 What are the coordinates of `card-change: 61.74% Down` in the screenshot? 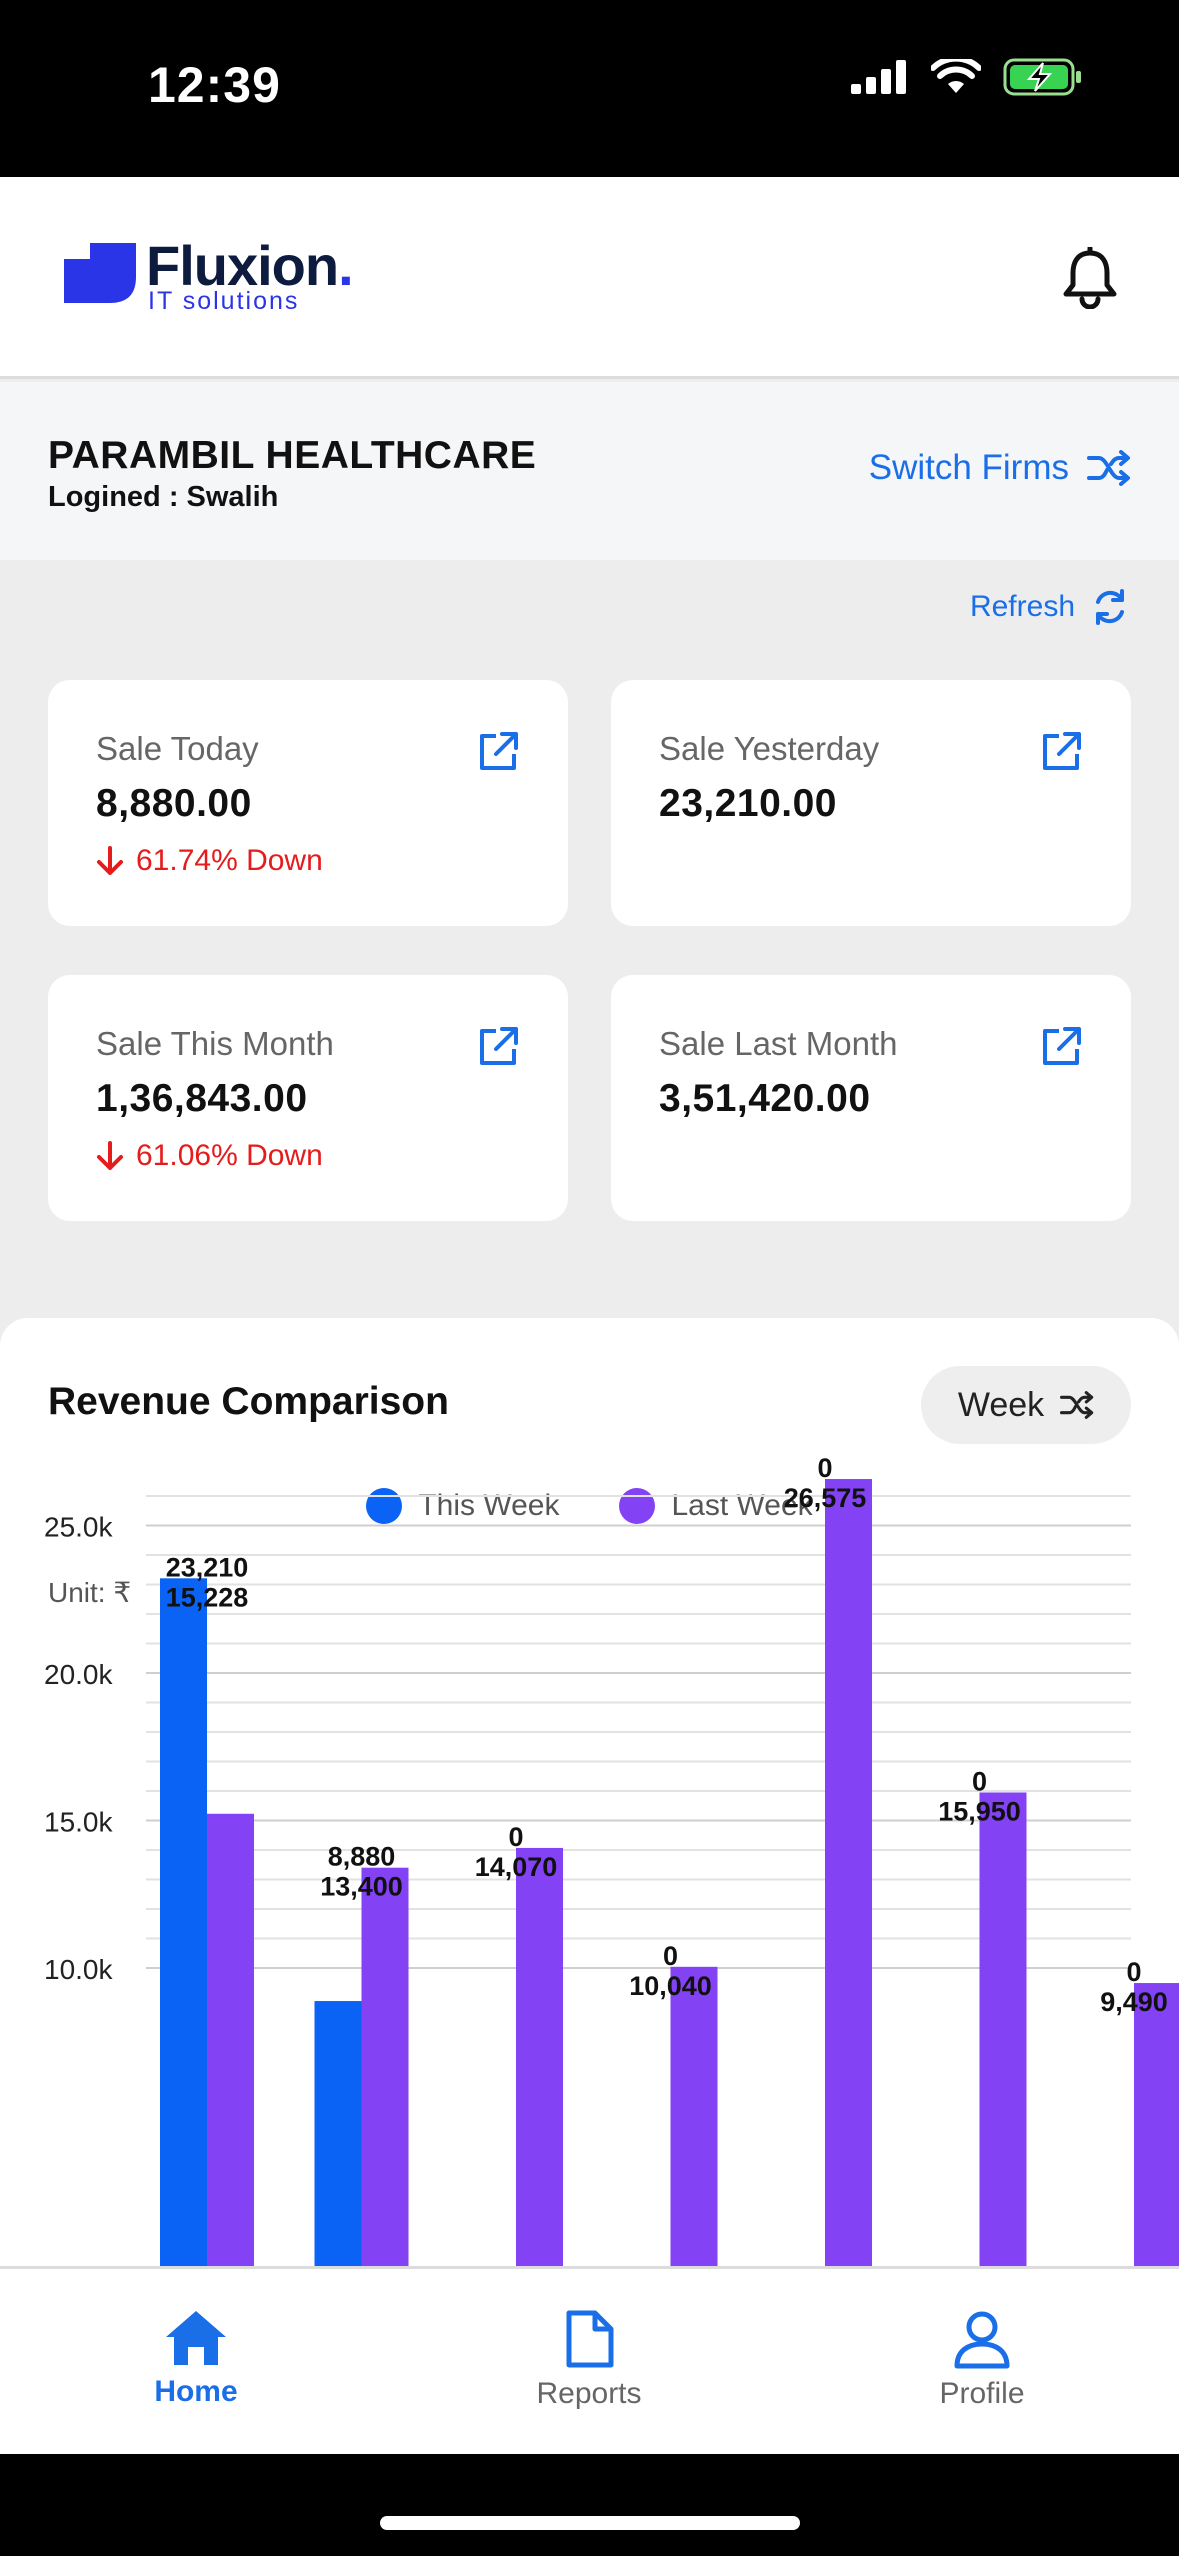 It's located at (209, 861).